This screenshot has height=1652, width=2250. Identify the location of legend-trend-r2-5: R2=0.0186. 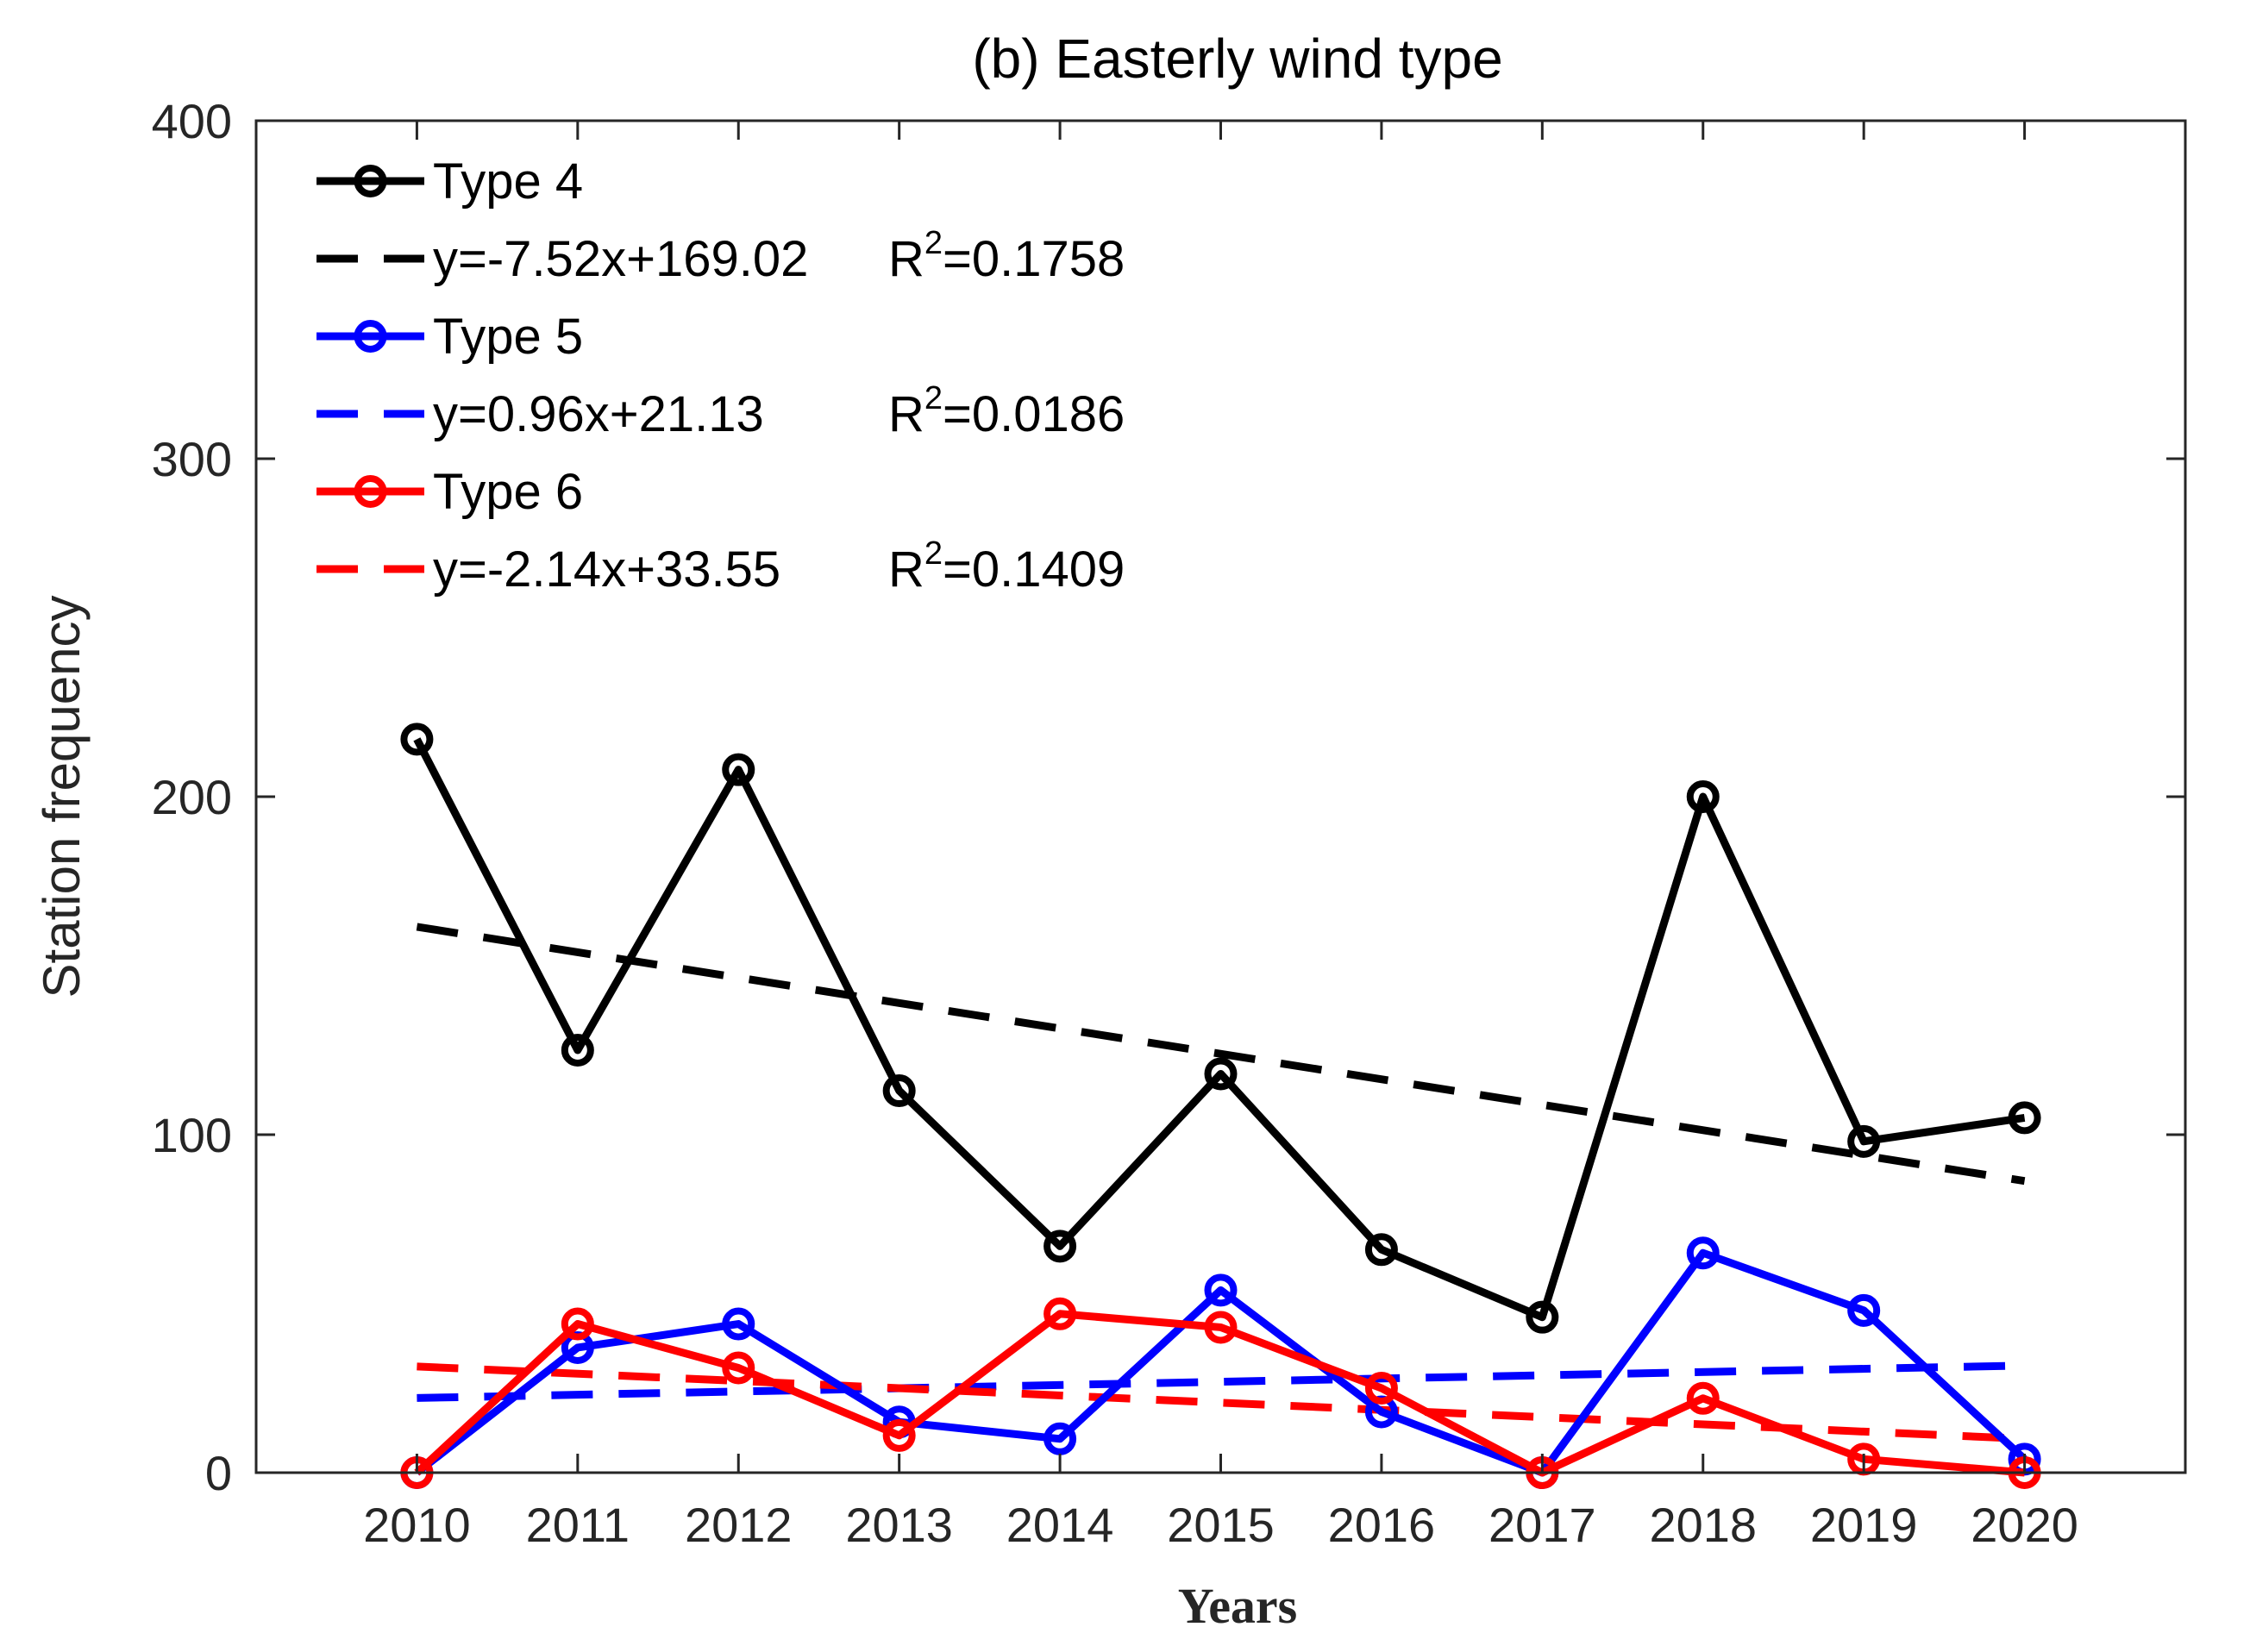
(1007, 411).